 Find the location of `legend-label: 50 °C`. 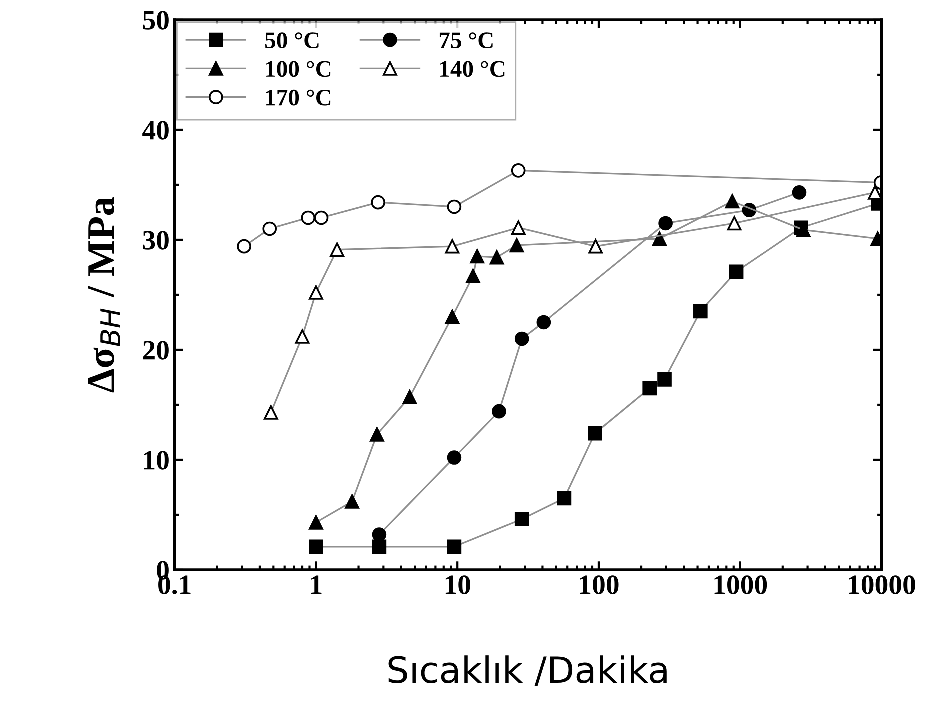

legend-label: 50 °C is located at coordinates (292, 40).